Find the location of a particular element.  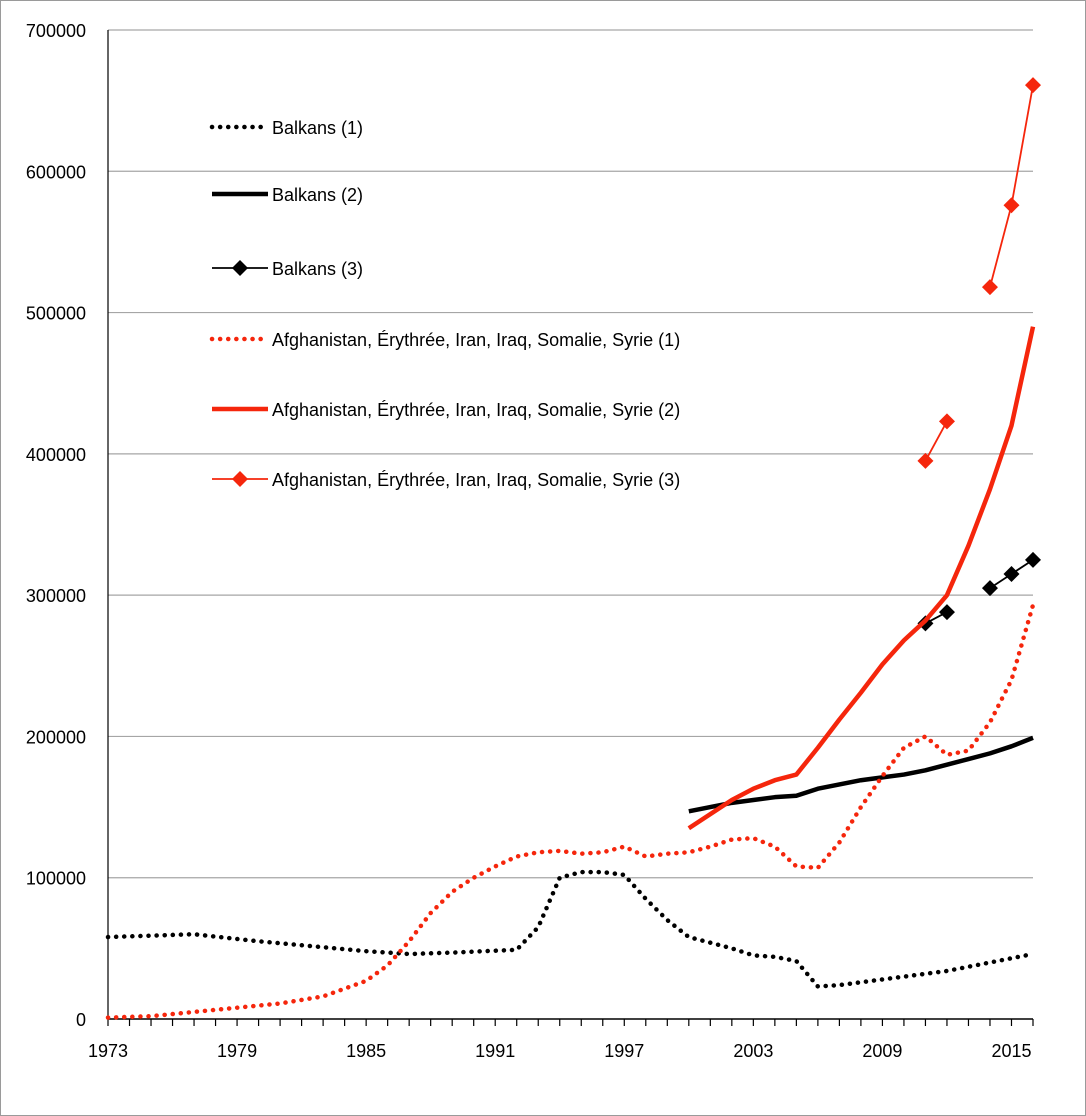

y-tick-label: 700000 is located at coordinates (56, 31).